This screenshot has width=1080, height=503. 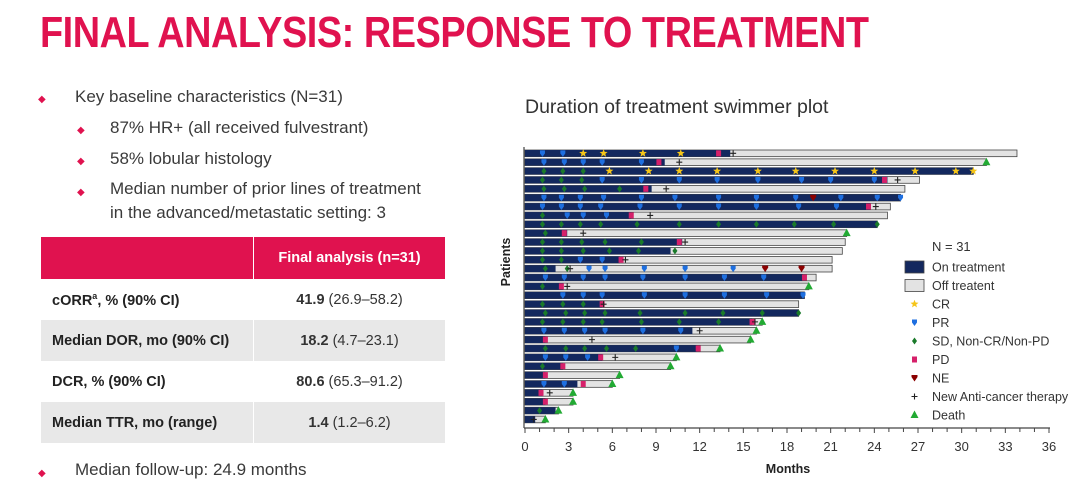 I want to click on row-value: 18.2, so click(x=314, y=340).